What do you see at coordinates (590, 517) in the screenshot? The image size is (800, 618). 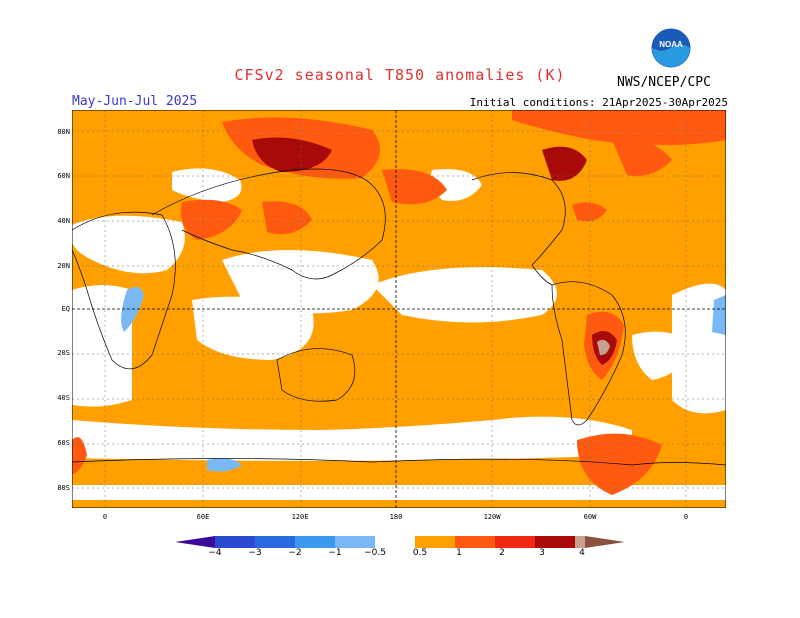 I see `lon-label: 60W` at bounding box center [590, 517].